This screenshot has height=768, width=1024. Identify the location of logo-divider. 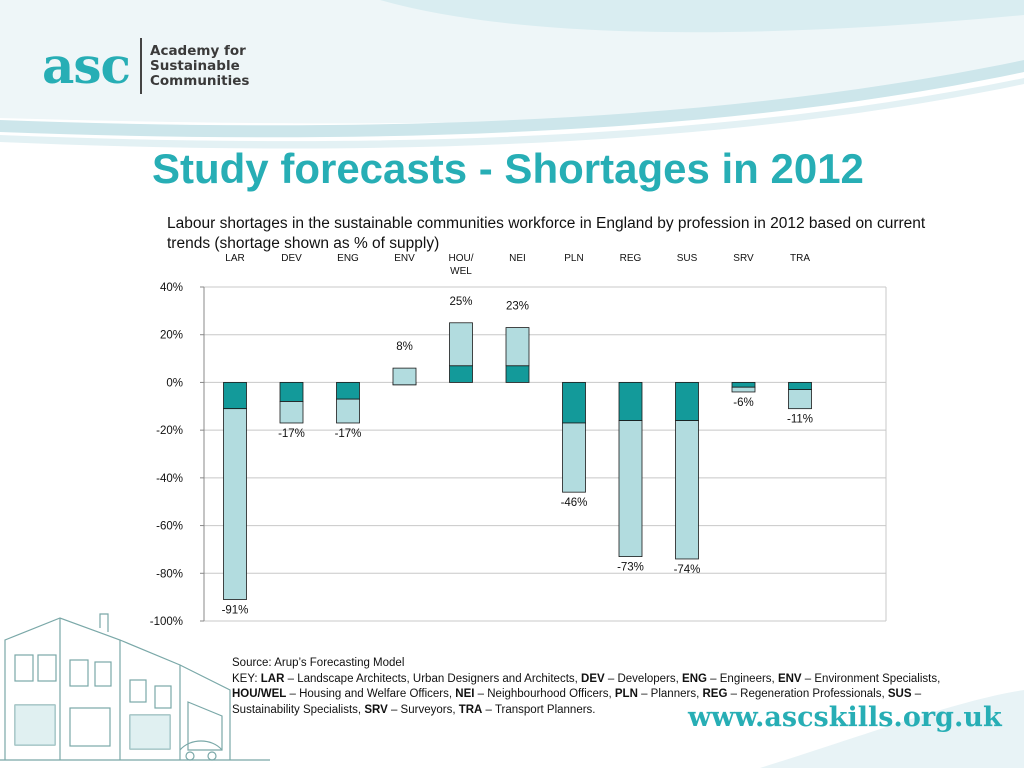
(141, 66).